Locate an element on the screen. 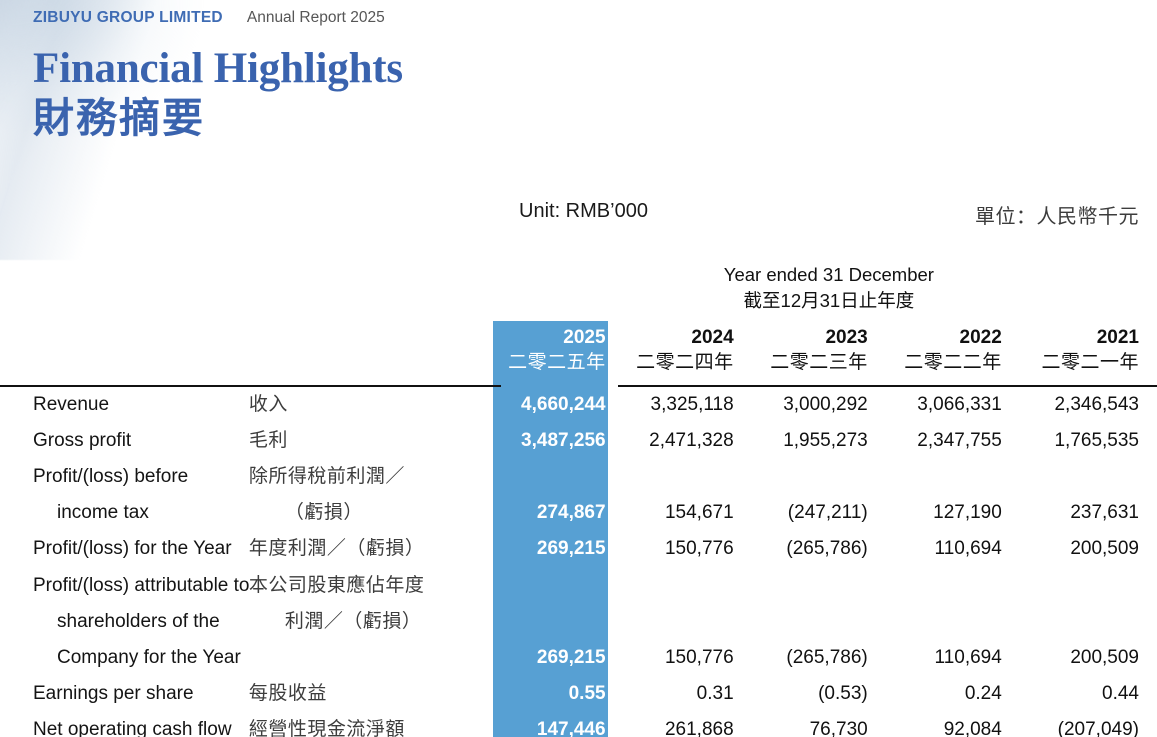 This screenshot has width=1157, height=737. cell-2023: 3,000,292 is located at coordinates (825, 405).